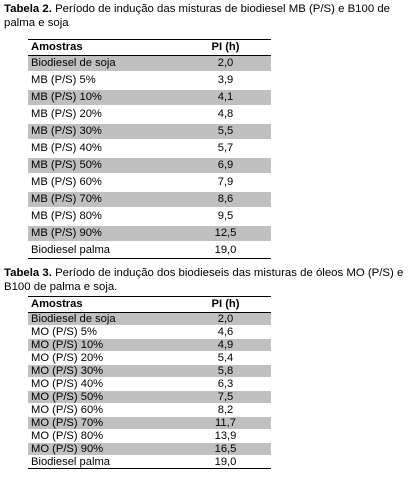  I want to click on table-row: MO (P/S) 5% 4,6, so click(149, 332).